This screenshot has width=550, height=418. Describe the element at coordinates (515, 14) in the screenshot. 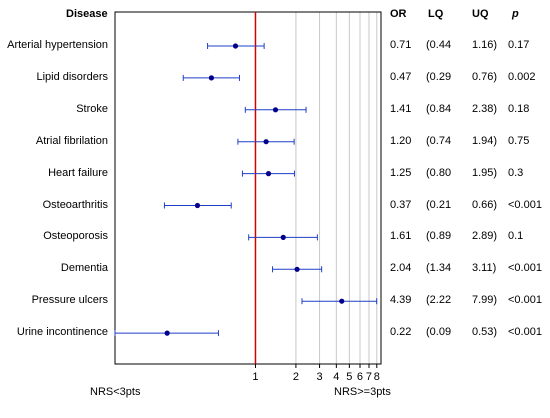

I see `p-column-header: p` at that location.